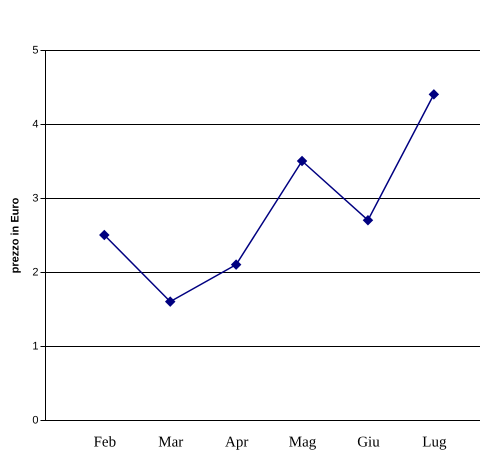  What do you see at coordinates (105, 442) in the screenshot?
I see `x-tick-label: Feb` at bounding box center [105, 442].